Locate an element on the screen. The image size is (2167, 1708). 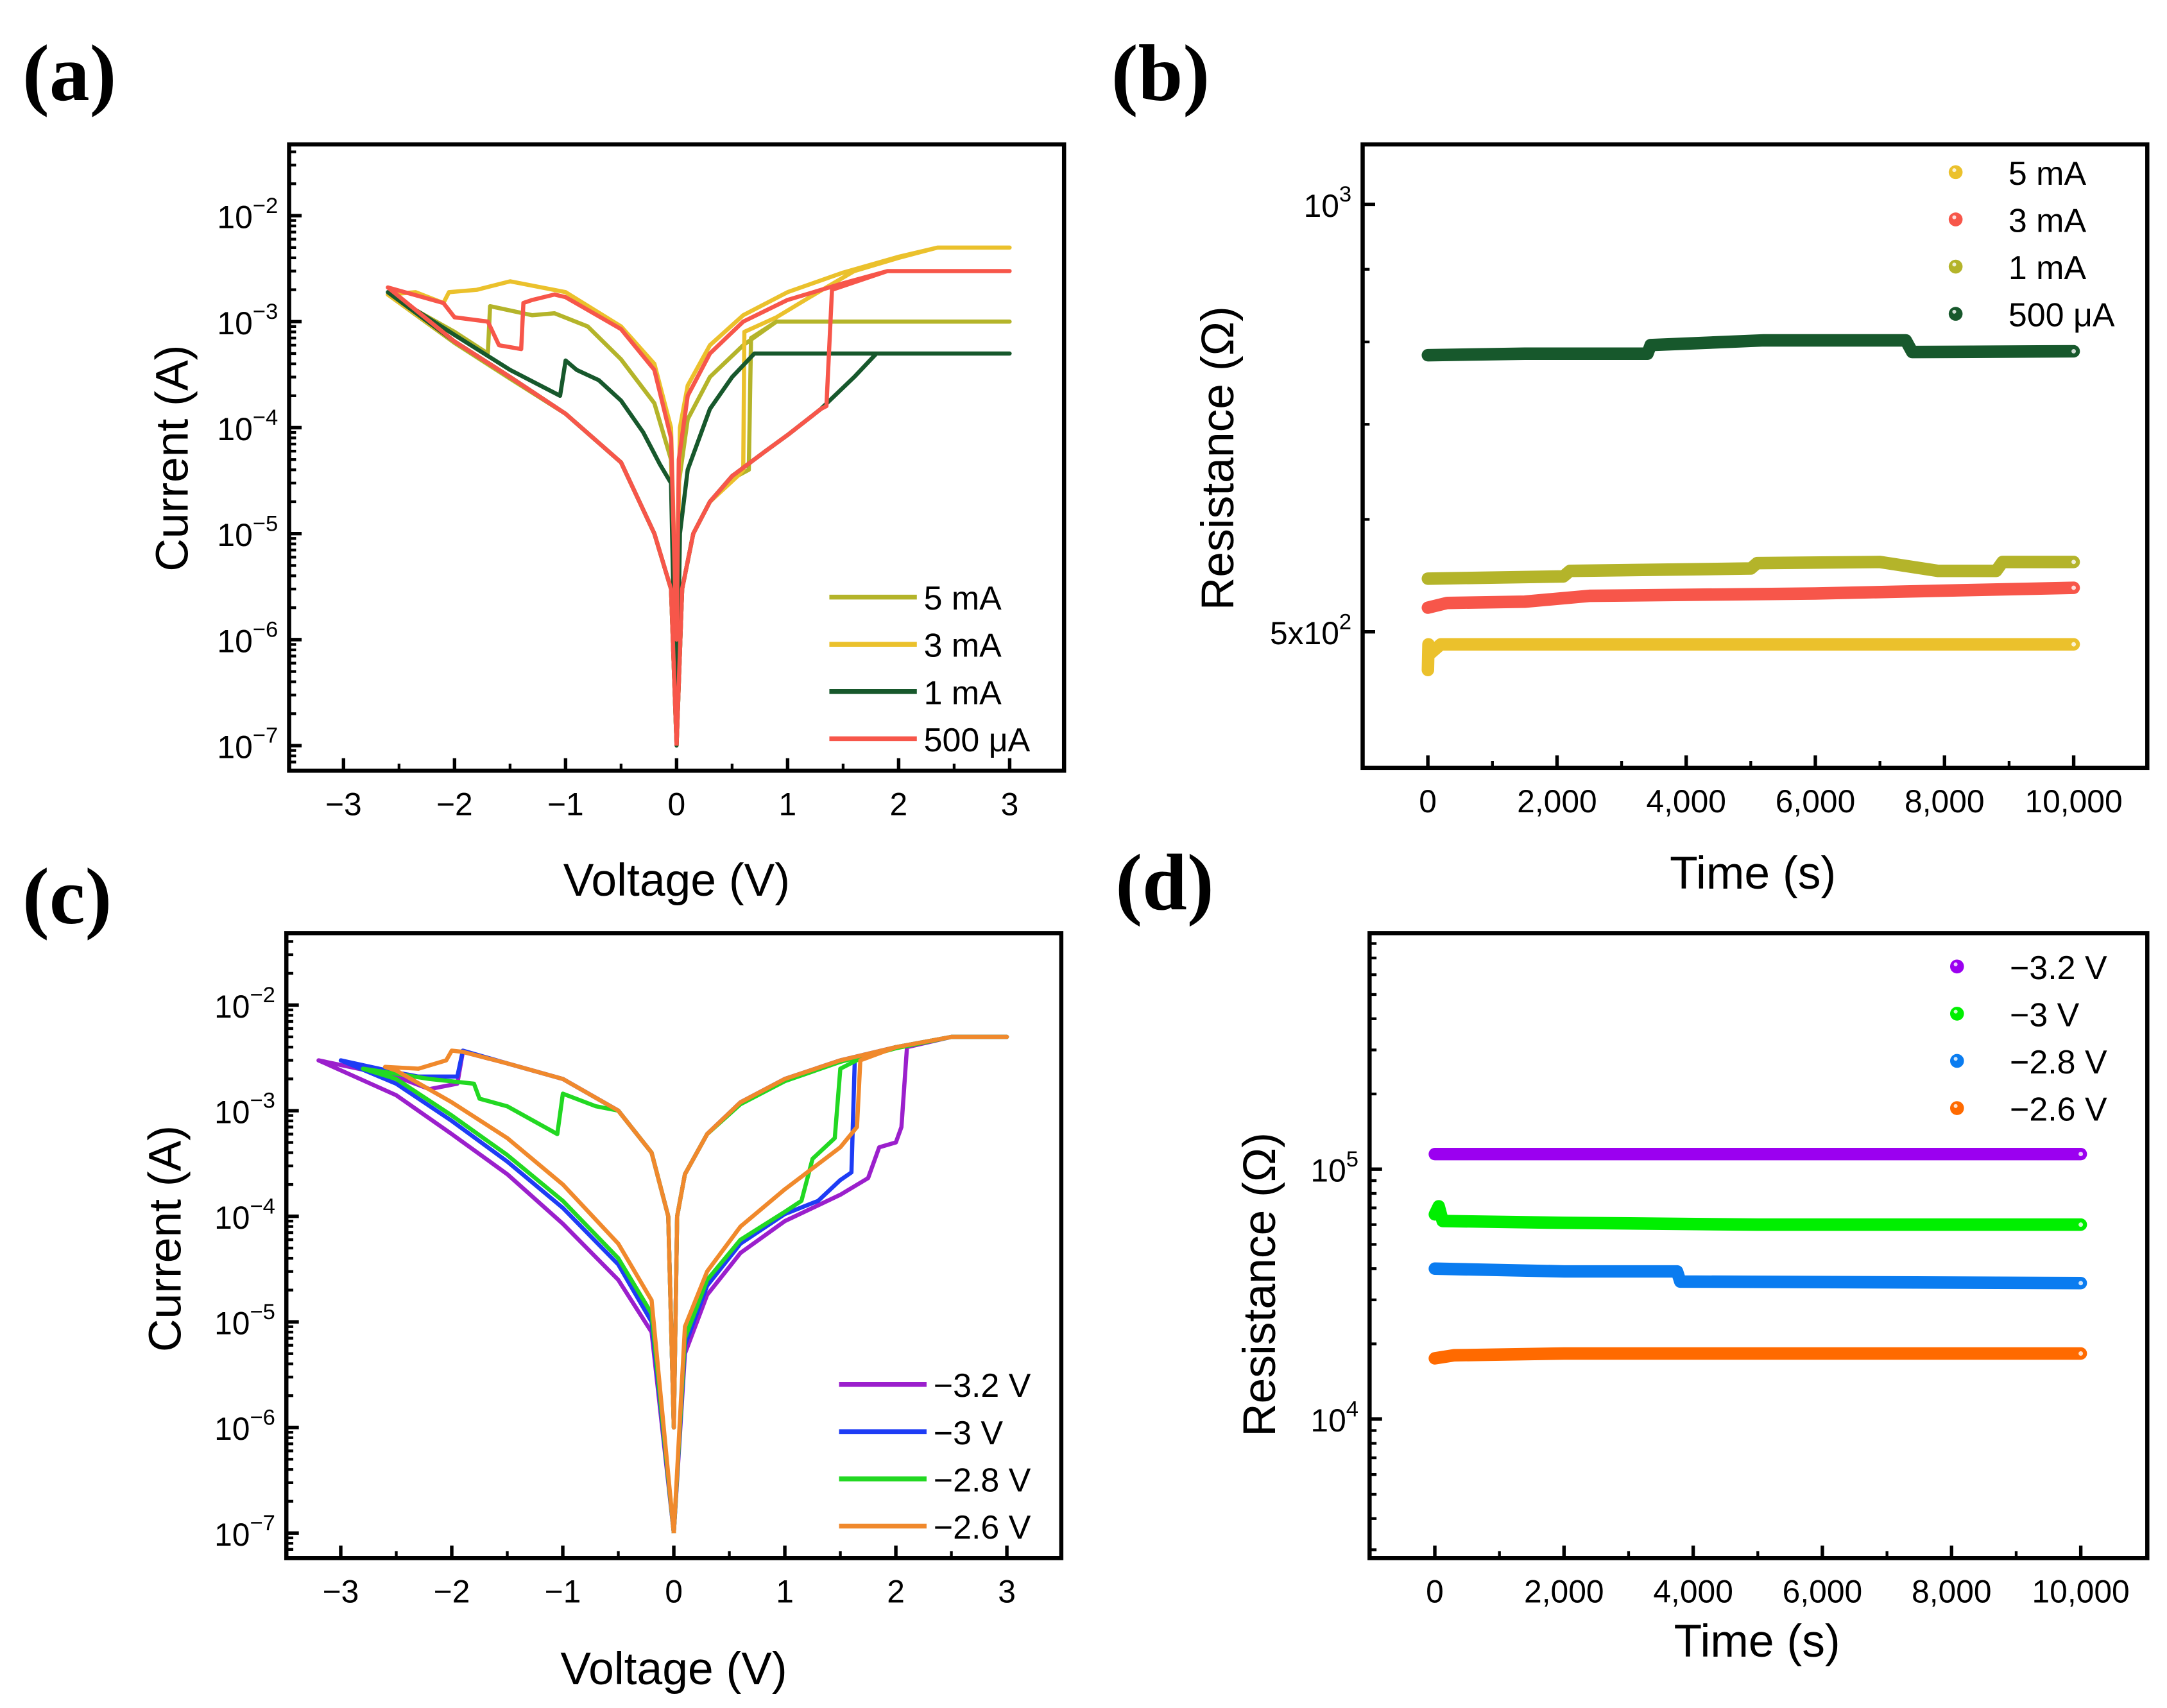
x-tick-label: 6,000 is located at coordinates (1816, 801).